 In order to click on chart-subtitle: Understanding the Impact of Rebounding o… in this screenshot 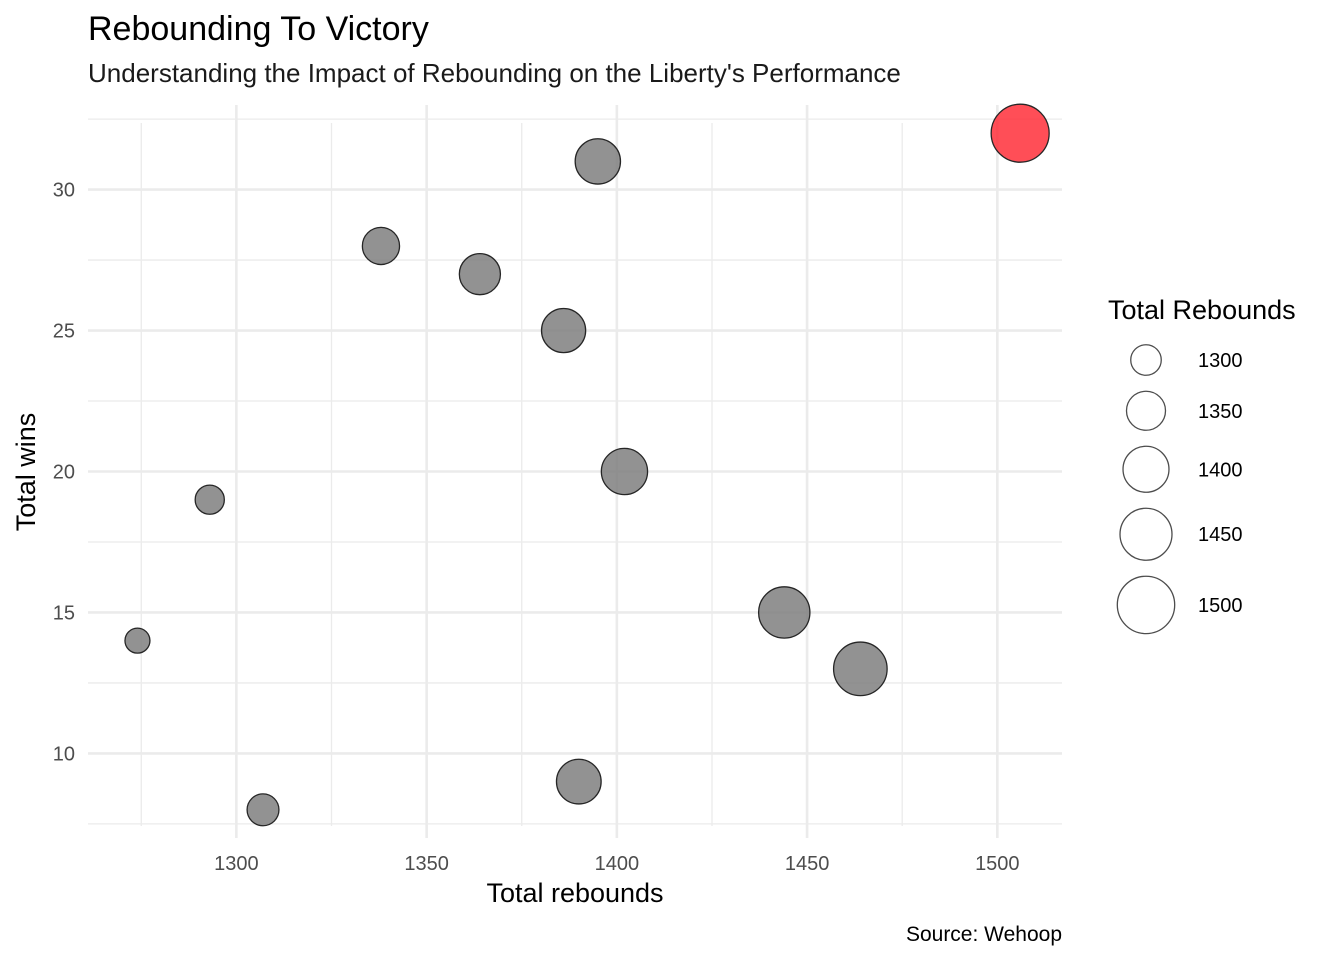, I will do `click(494, 73)`.